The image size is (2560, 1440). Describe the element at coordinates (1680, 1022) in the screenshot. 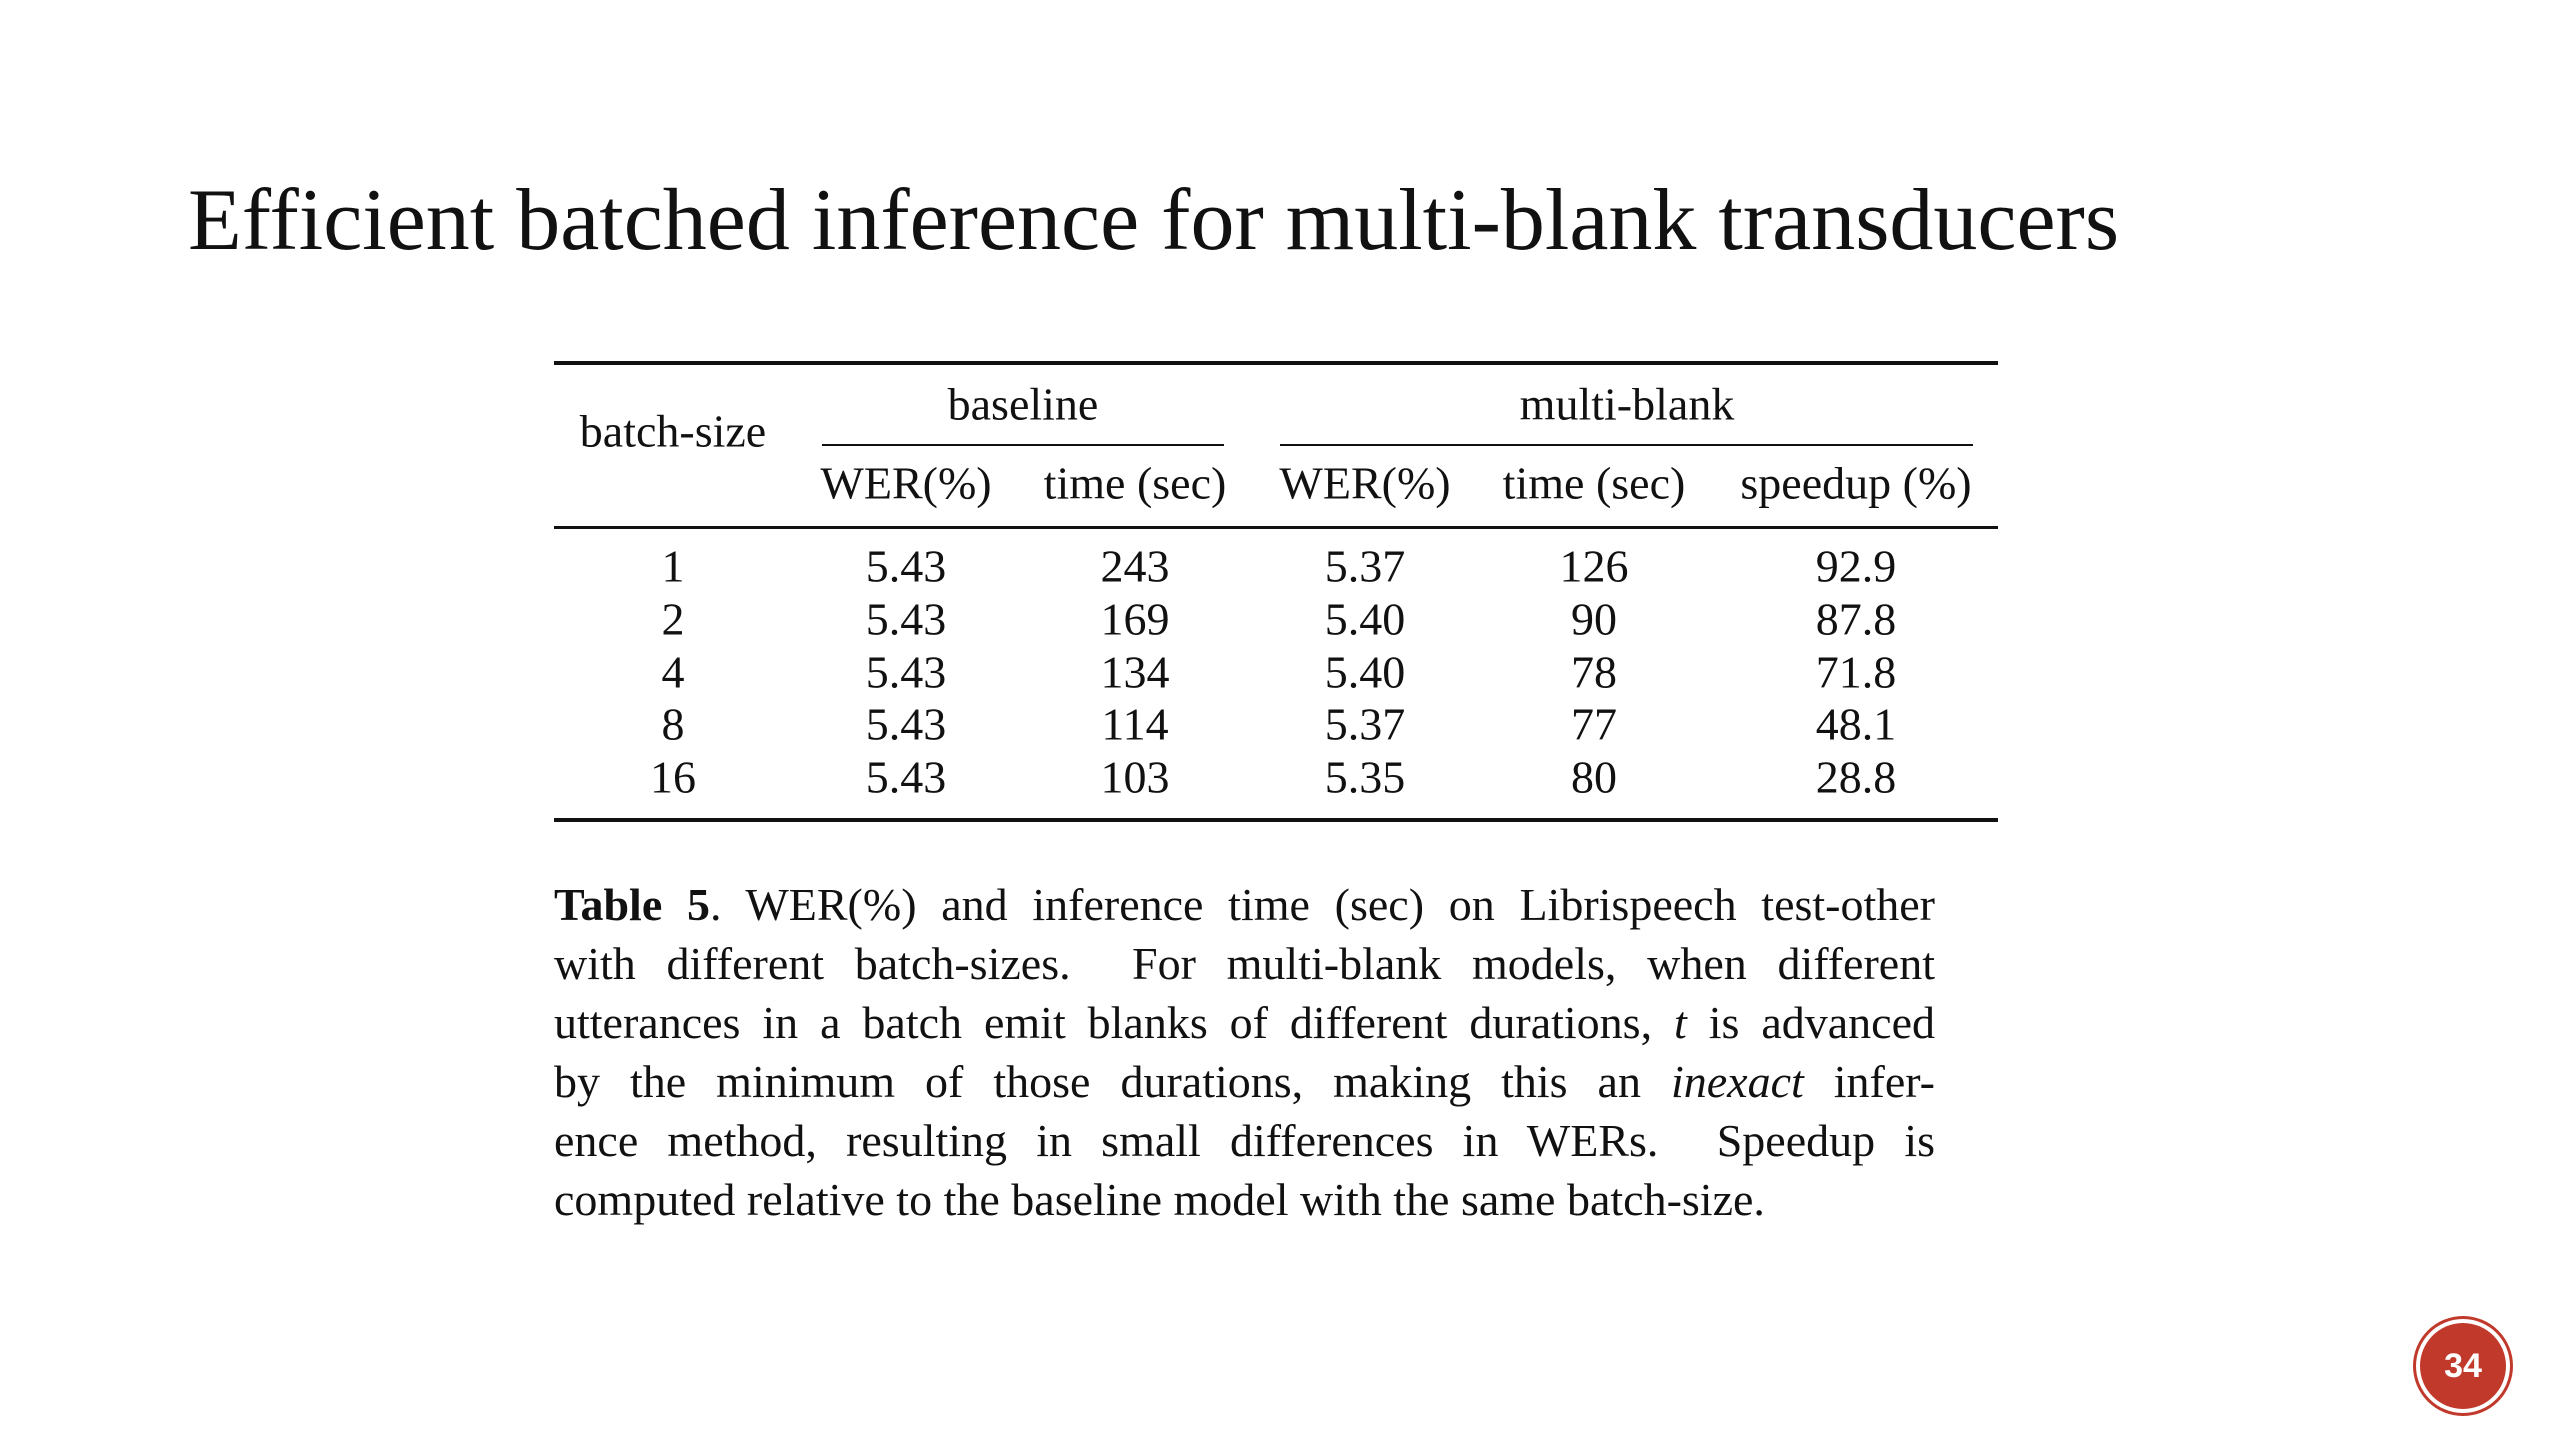

I see `caption-text: t` at that location.